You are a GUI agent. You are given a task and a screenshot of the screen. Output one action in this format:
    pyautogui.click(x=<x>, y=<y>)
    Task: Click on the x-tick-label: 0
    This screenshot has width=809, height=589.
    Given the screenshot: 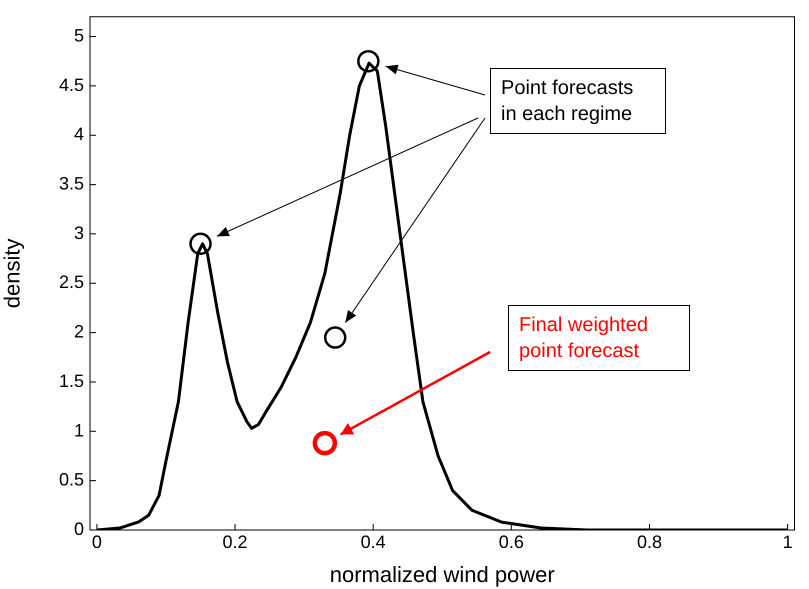 What is the action you would take?
    pyautogui.click(x=97, y=542)
    